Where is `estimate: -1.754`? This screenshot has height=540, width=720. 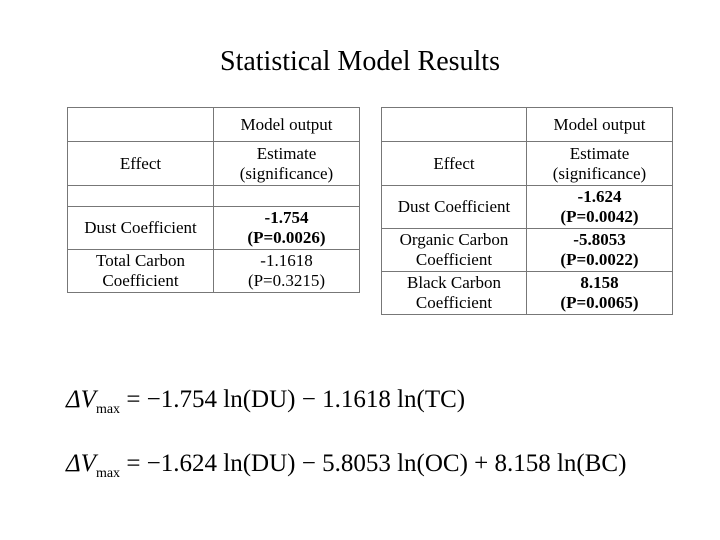
estimate: -1.754 is located at coordinates (286, 217).